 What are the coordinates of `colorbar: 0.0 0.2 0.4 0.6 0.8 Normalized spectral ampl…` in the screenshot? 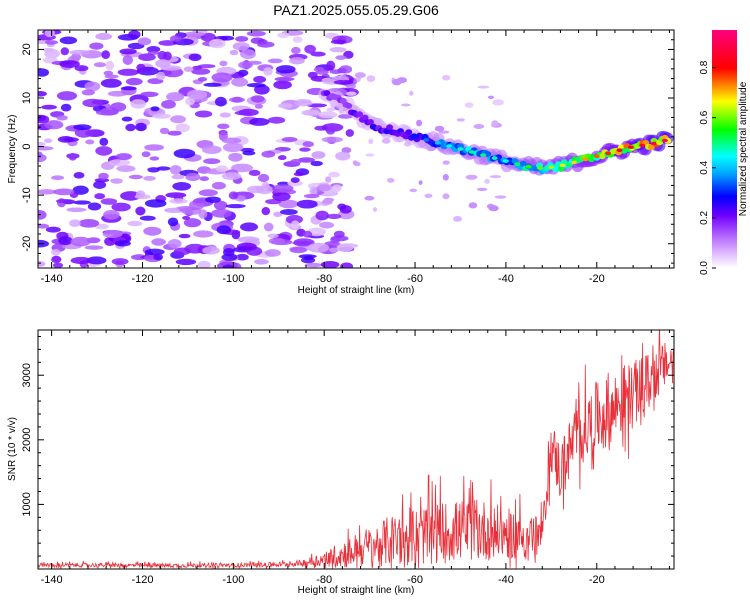 It's located at (724, 152).